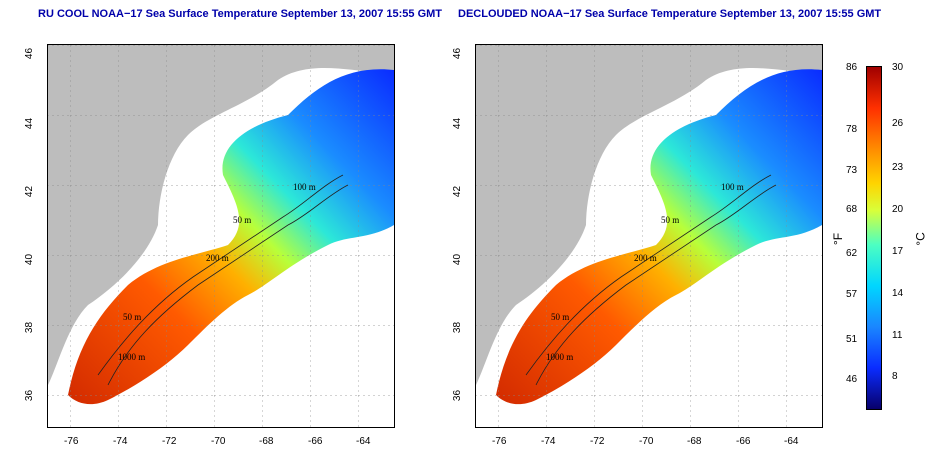 Image resolution: width=950 pixels, height=475 pixels. I want to click on right-contour-lines, so click(656, 285).